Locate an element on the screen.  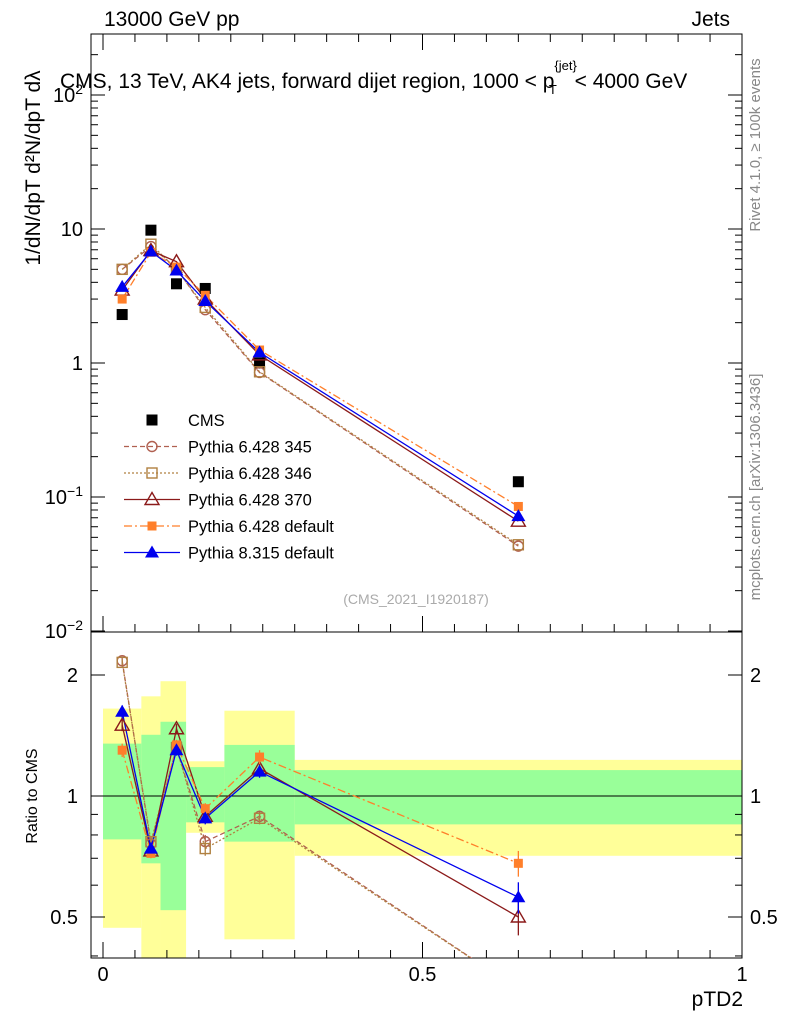
y-tick-label-ratio: 0.5 is located at coordinates (64, 918).